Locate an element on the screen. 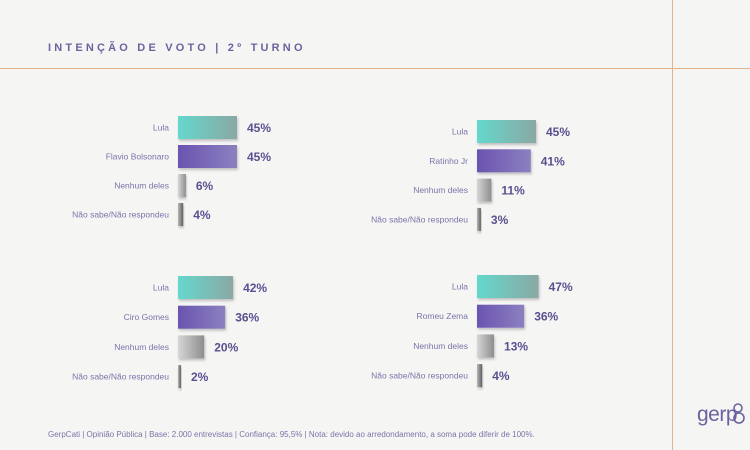 The image size is (750, 450). category-label: Ratinho Jr is located at coordinates (448, 161).